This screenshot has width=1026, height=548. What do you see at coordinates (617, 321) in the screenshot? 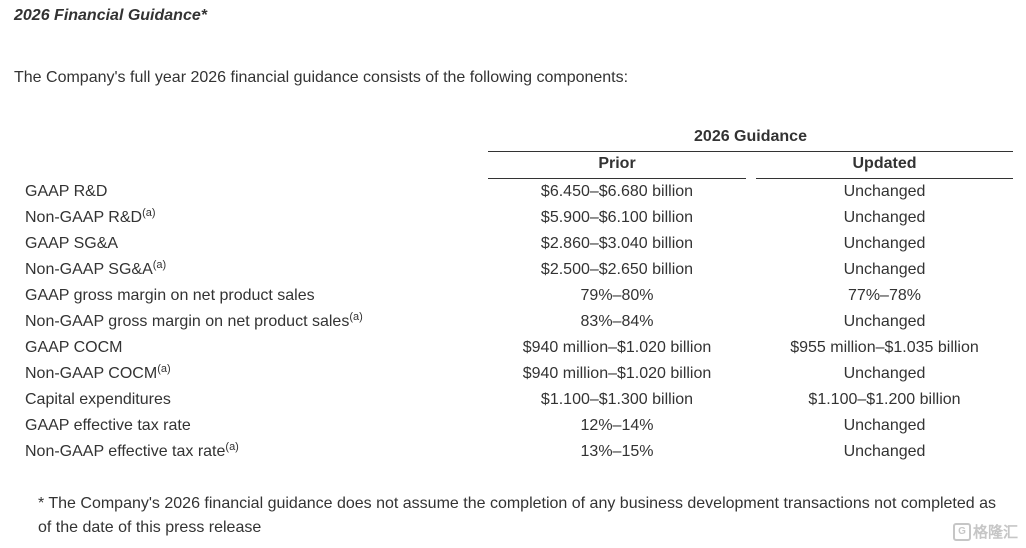
I see `prior-value: 83%–84%` at bounding box center [617, 321].